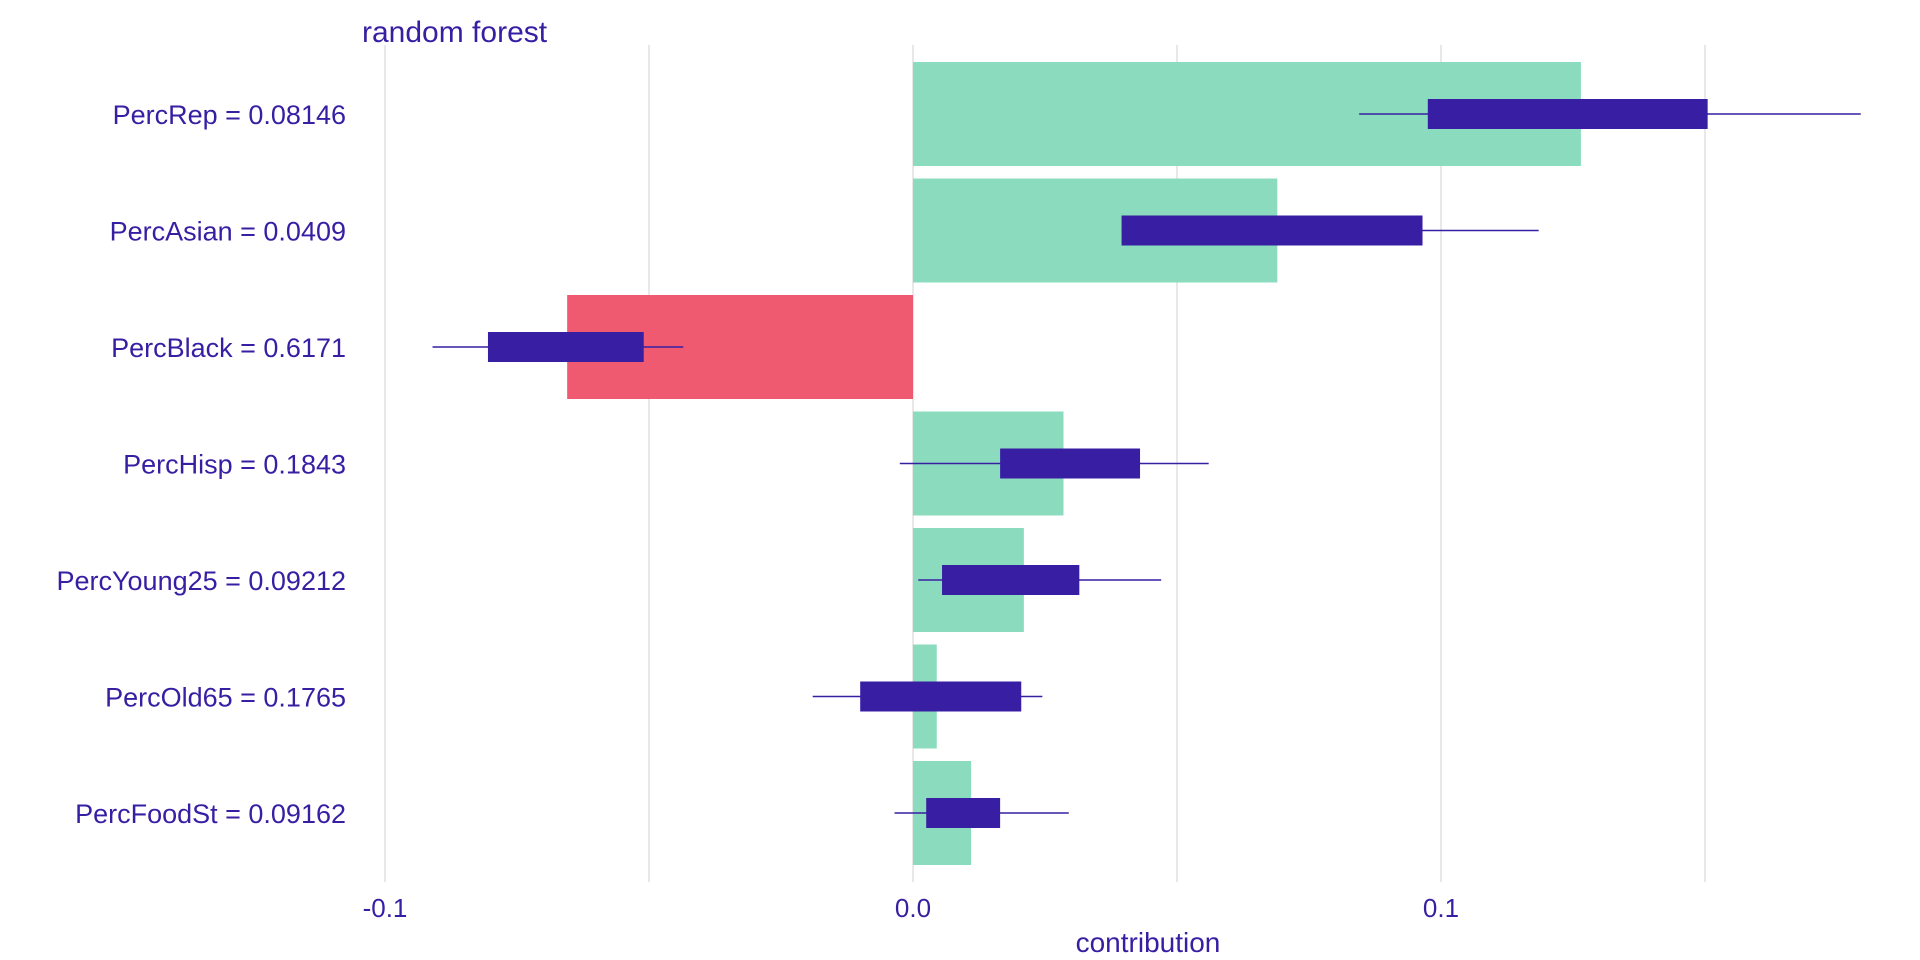 Image resolution: width=1920 pixels, height=960 pixels. I want to click on feature-label: PercBlack = 0.6171, so click(228, 348).